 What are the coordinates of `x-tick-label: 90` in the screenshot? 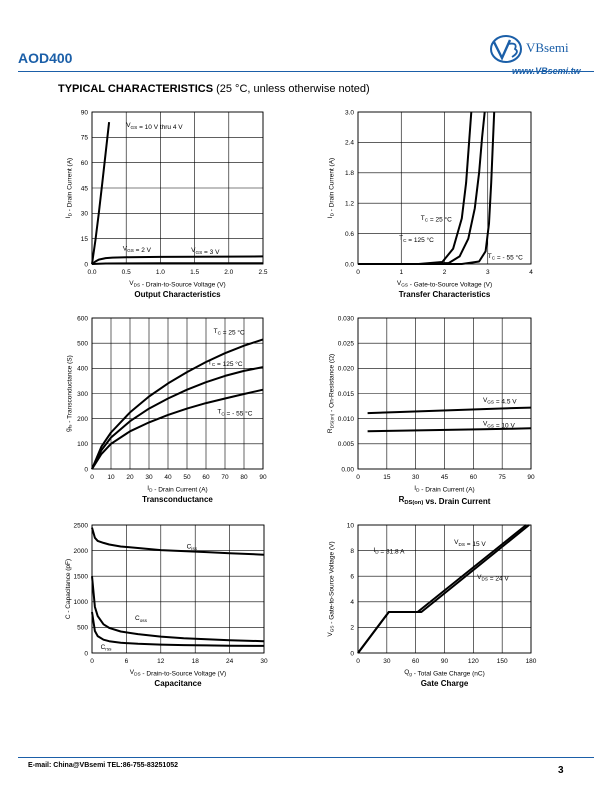 It's located at (263, 477).